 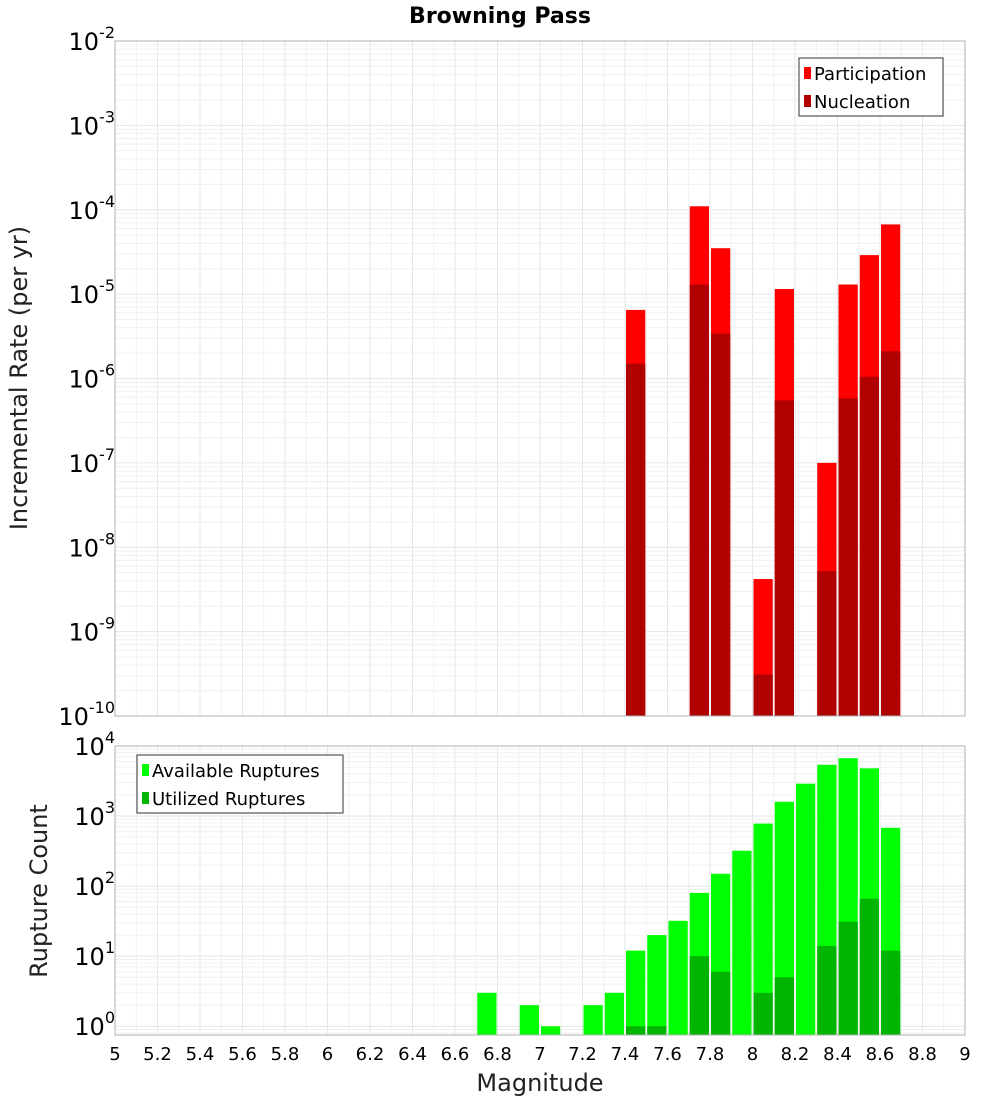 I want to click on bottom-legend: Available Ruptures Utilized Ruptures, so click(x=240, y=784).